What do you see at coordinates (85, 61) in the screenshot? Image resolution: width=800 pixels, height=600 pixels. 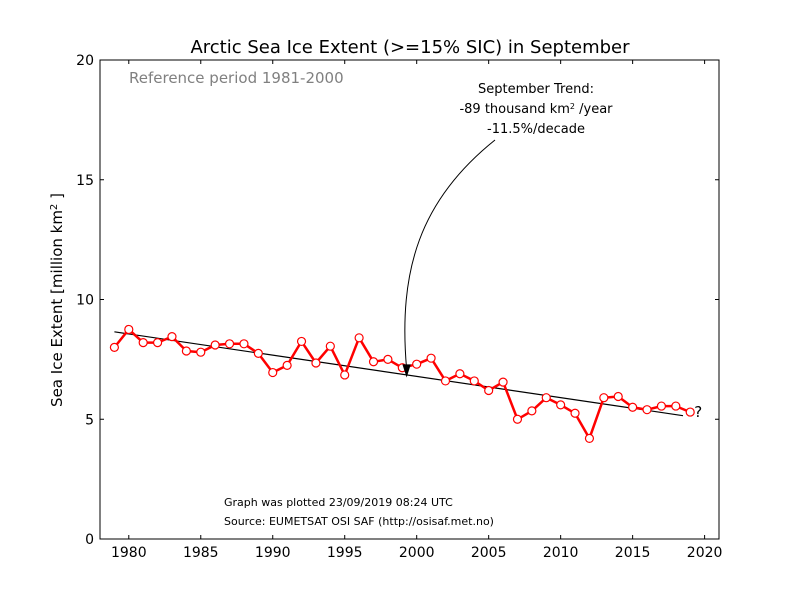 I see `y-tick-label: 20` at bounding box center [85, 61].